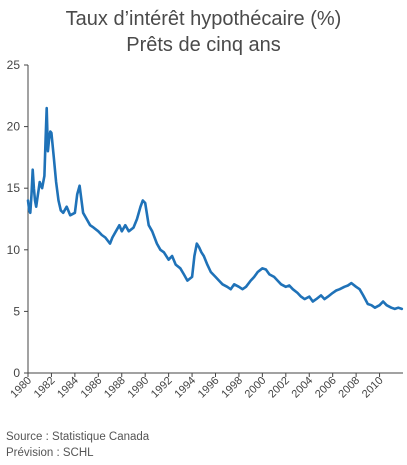  What do you see at coordinates (279, 388) in the screenshot?
I see `x-tick-label: 2002` at bounding box center [279, 388].